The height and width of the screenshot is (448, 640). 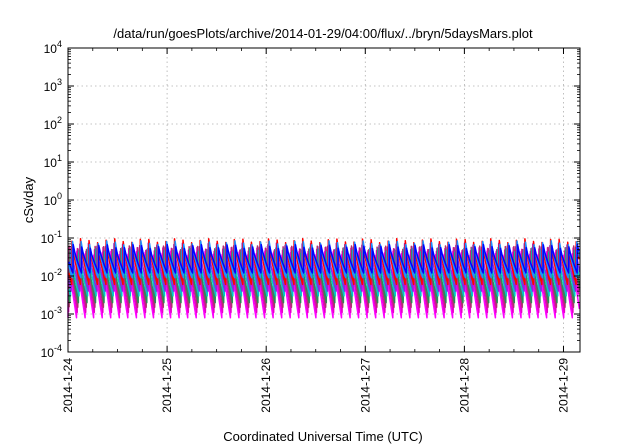 What do you see at coordinates (51, 313) in the screenshot?
I see `y-tick-label: 10⁻³` at bounding box center [51, 313].